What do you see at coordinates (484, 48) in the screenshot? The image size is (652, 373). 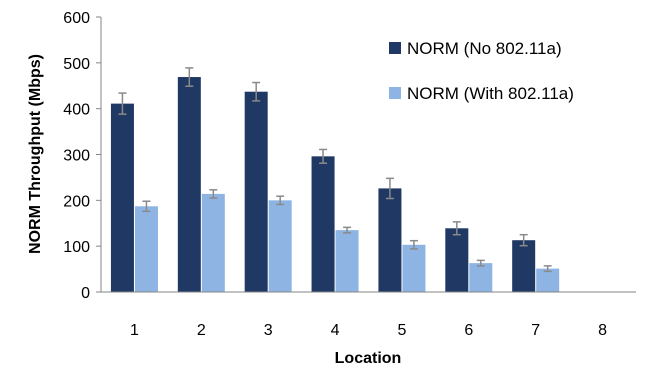 I see `legend-label-no-80211a: NORM (No 802.11a)` at bounding box center [484, 48].